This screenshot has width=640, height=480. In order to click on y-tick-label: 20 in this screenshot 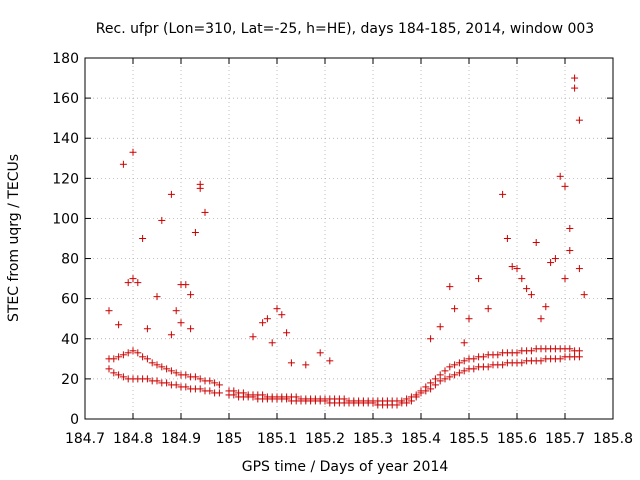, I will do `click(70, 380)`.